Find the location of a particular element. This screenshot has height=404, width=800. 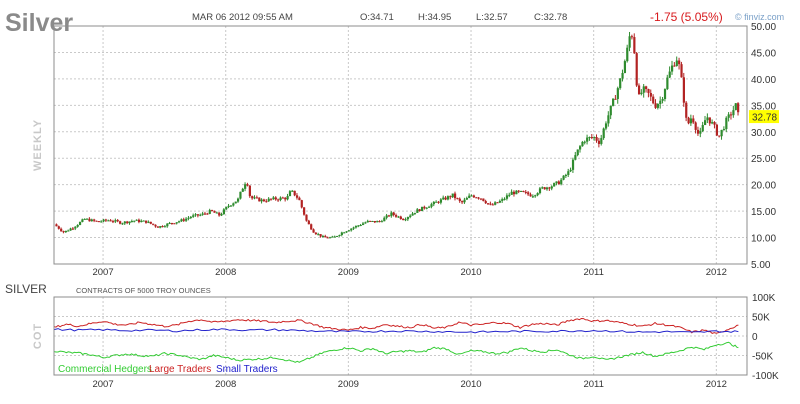

price-y-tick: 30.00 is located at coordinates (763, 133).